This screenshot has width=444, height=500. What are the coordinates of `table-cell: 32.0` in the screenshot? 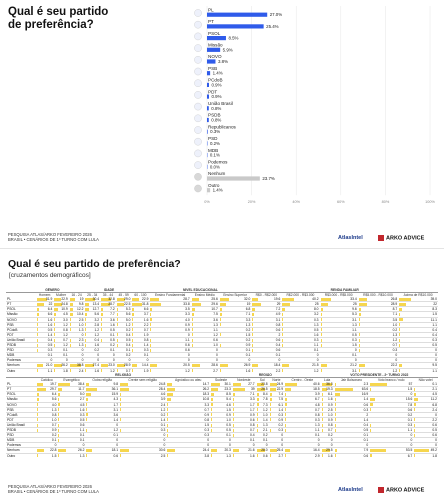 It's located at (235, 299).